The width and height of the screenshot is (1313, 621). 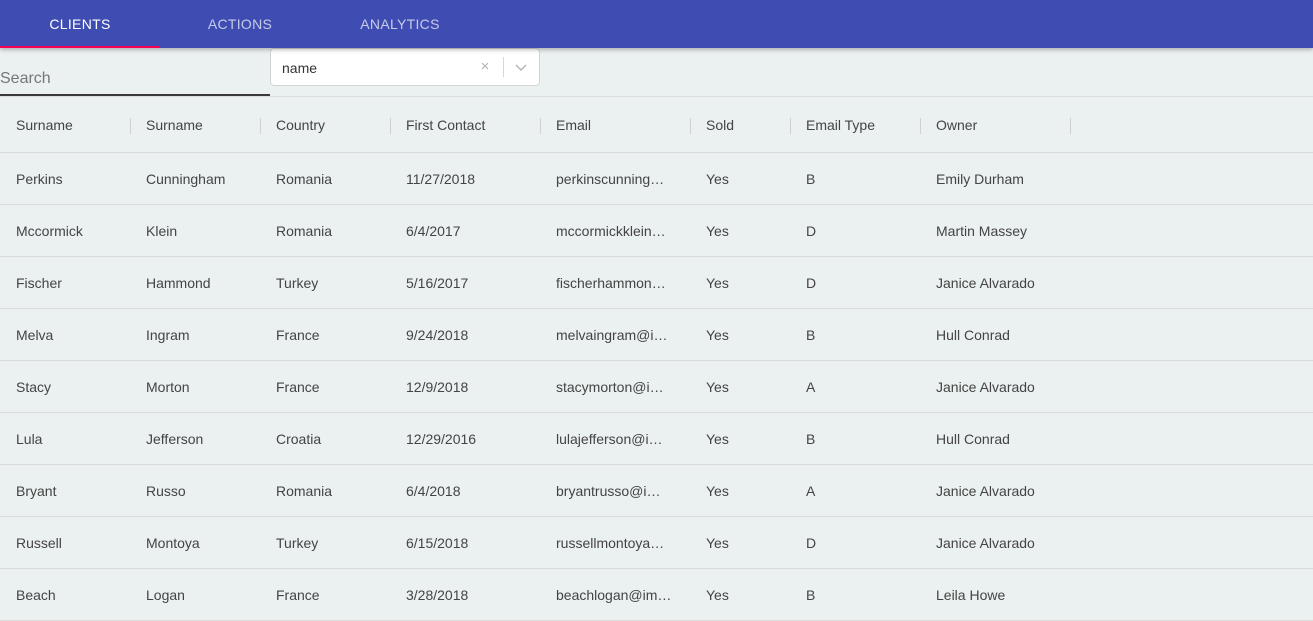 I want to click on cell-surname: Fischer, so click(x=39, y=283).